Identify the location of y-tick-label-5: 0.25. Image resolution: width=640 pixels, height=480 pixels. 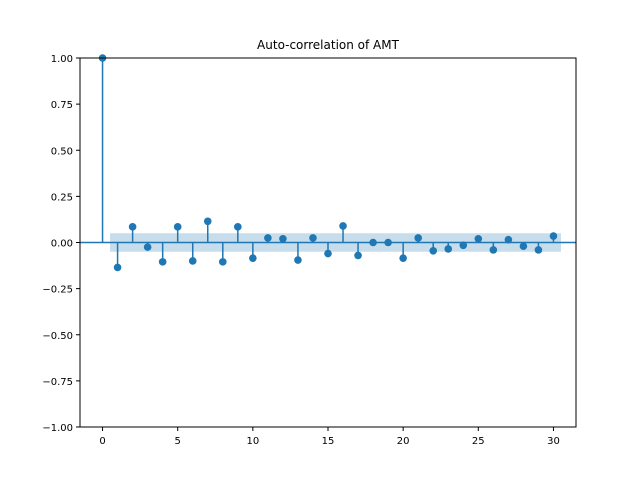
(62, 197).